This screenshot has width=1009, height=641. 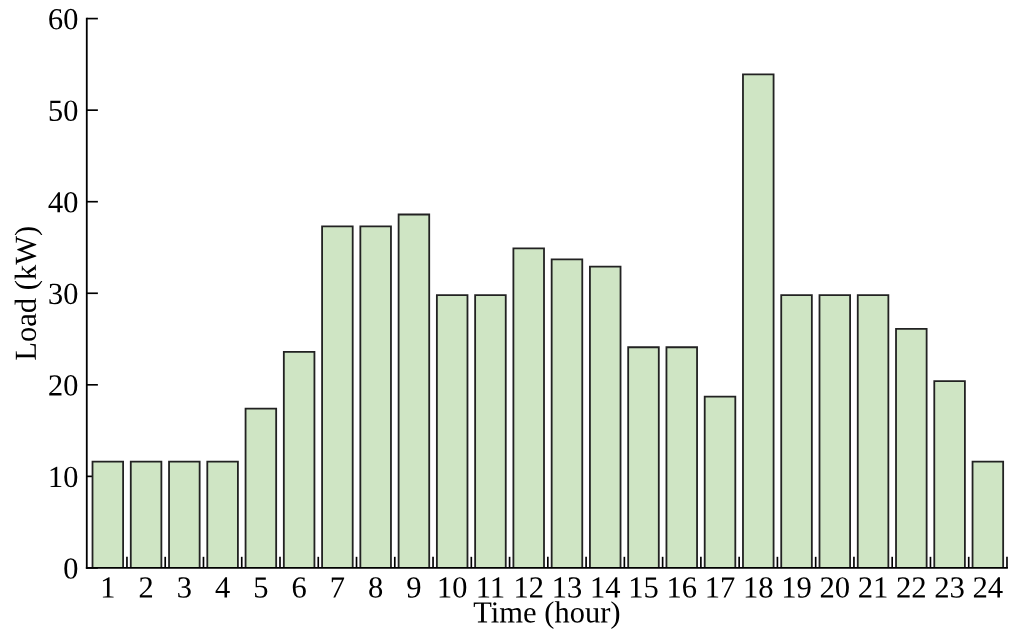 I want to click on y-tick-label: 40, so click(x=63, y=202).